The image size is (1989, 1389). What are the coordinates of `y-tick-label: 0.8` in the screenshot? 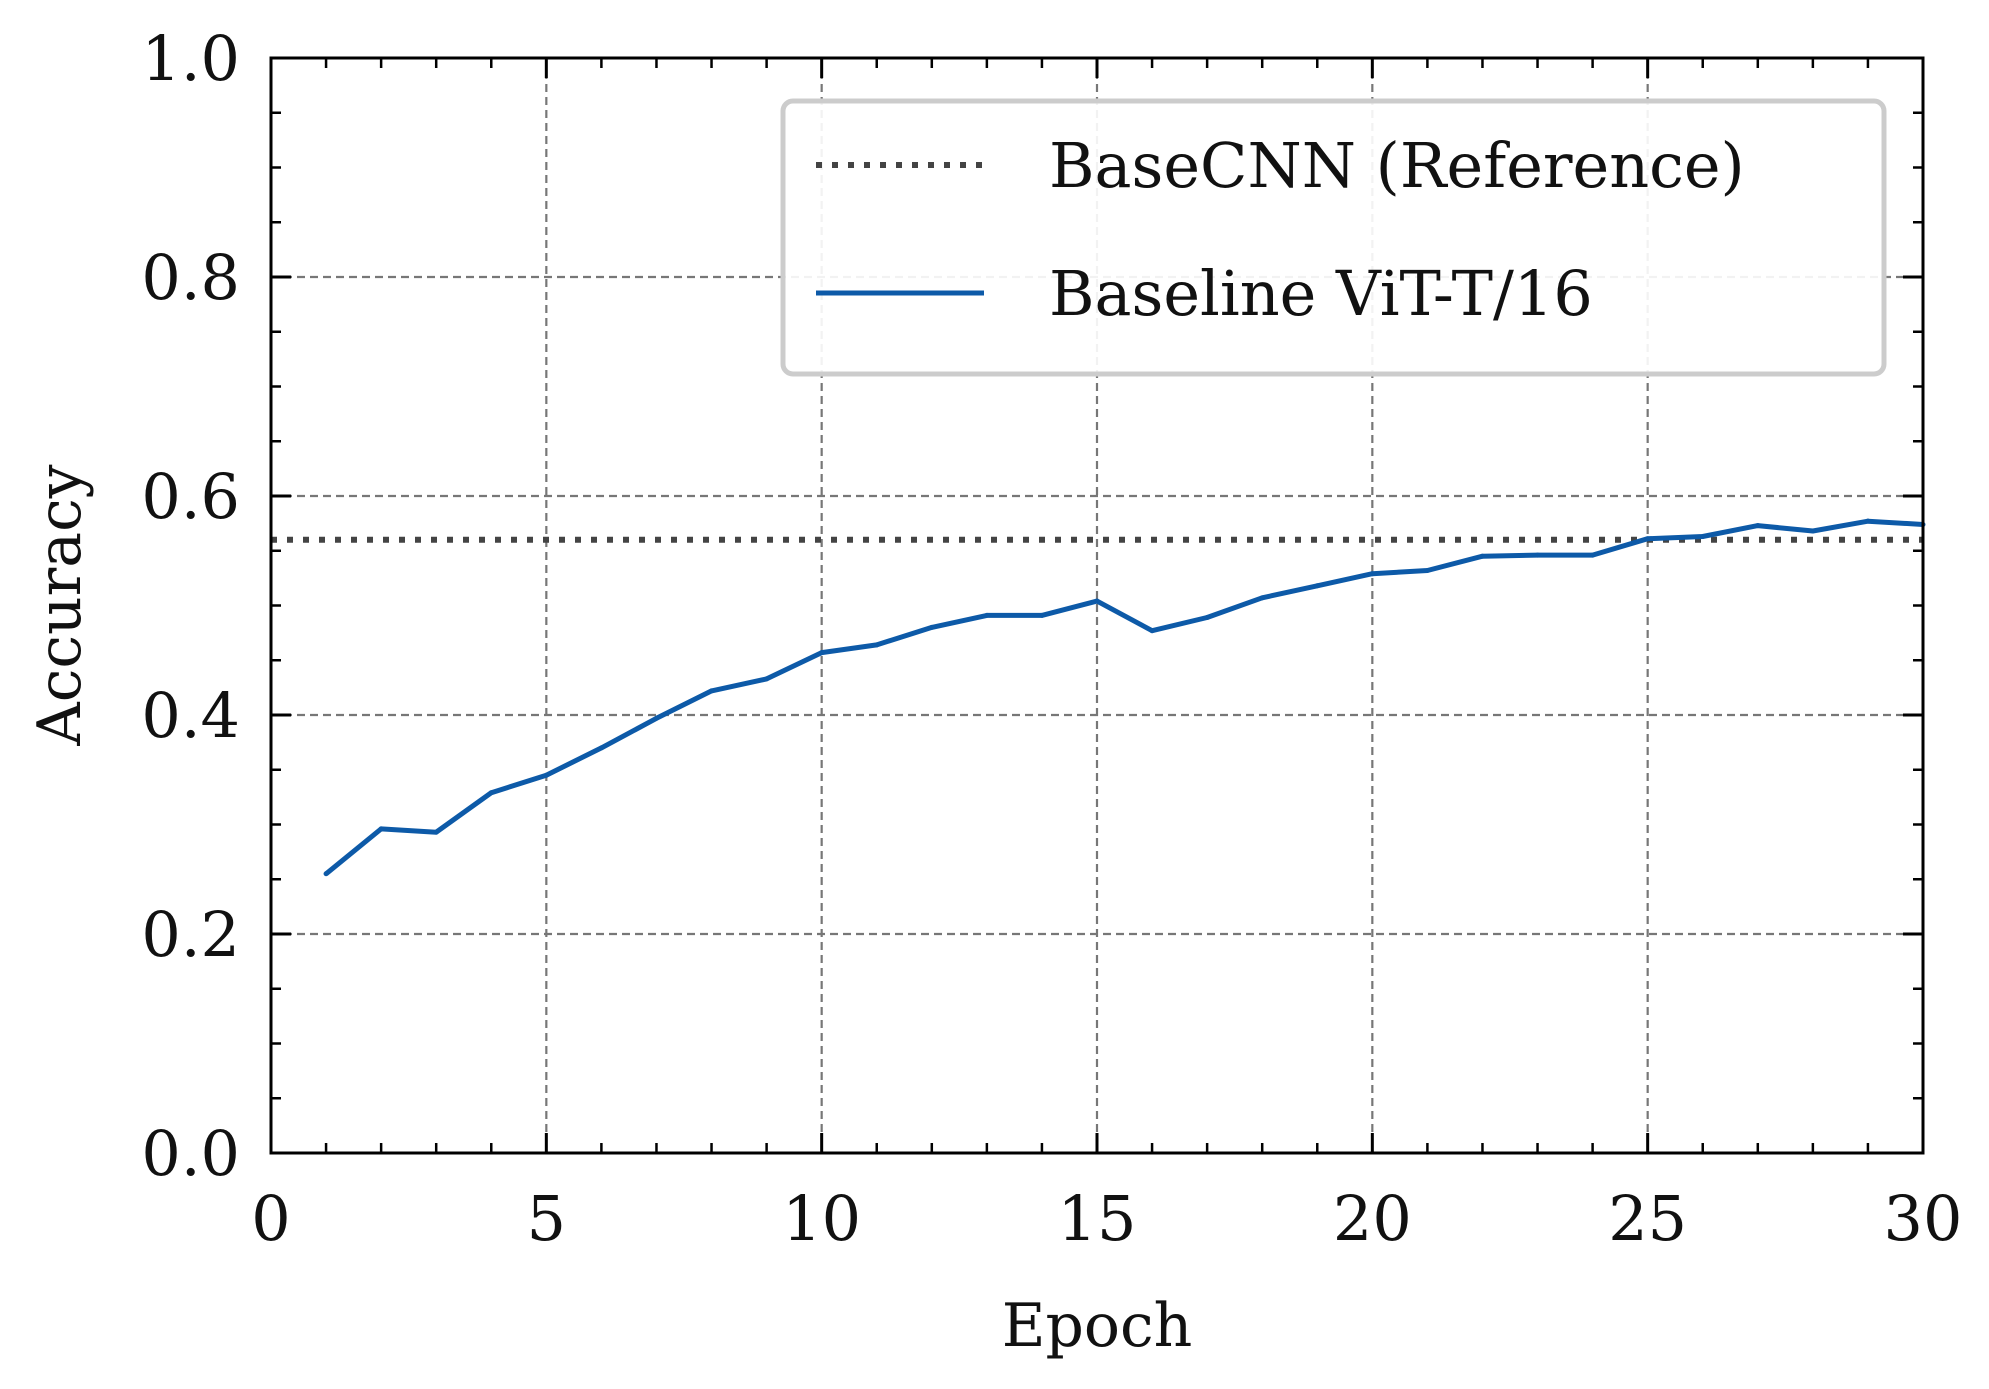 It's located at (190, 277).